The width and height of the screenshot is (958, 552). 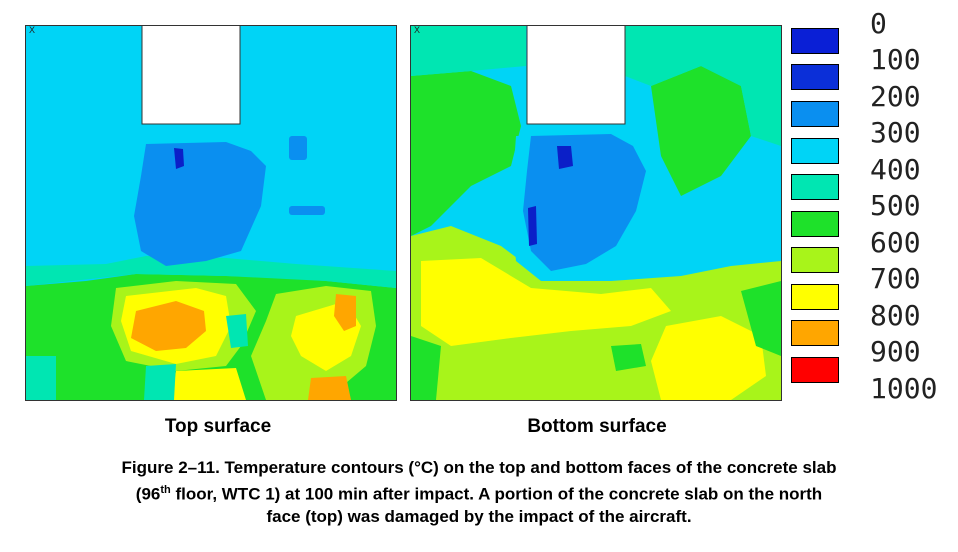 I want to click on legend-label: 200, so click(x=895, y=96).